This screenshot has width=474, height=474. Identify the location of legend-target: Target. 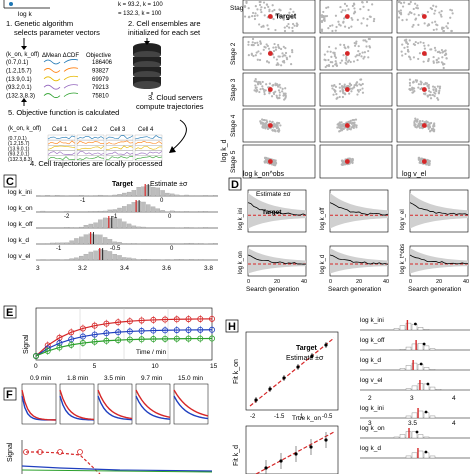
(123, 184).